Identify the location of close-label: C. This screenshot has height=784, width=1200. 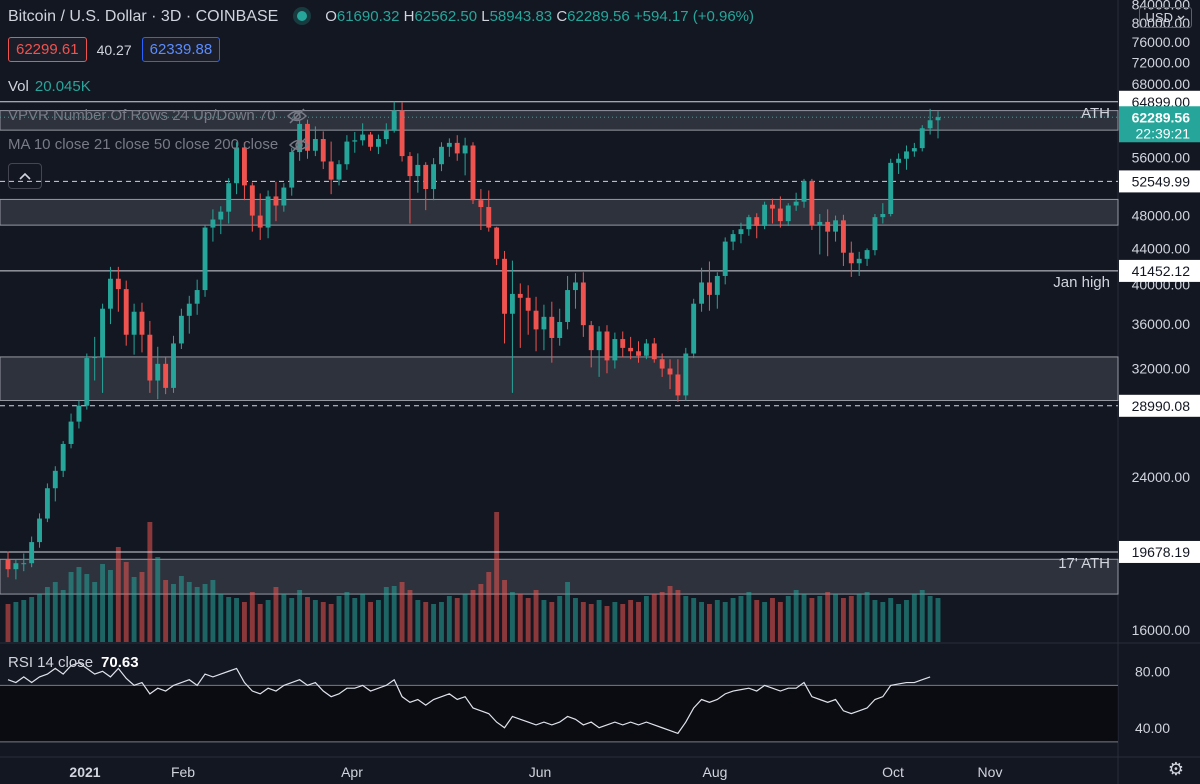
(562, 16).